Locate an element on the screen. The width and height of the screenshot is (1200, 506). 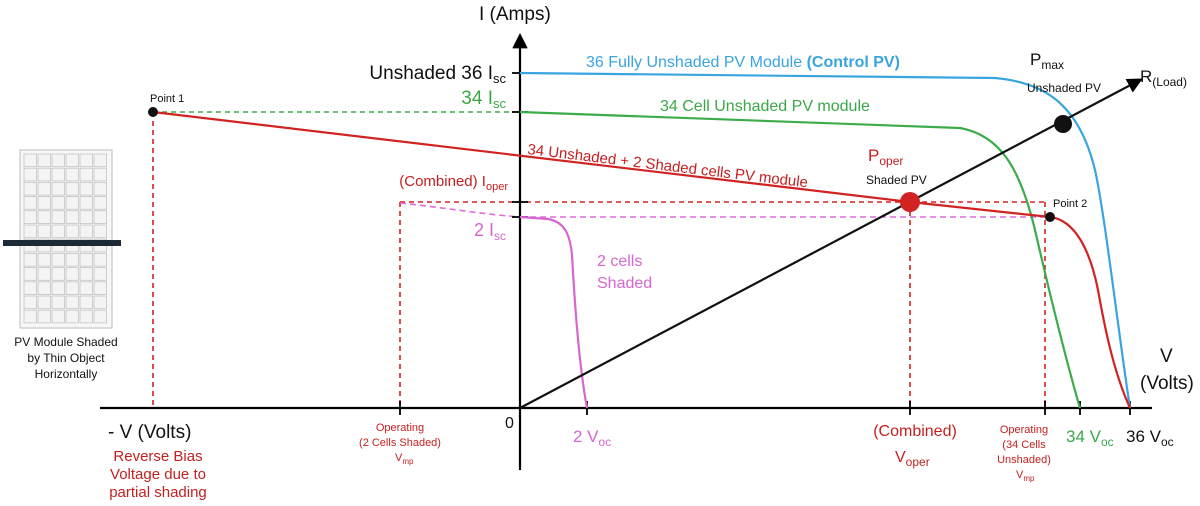
module-caption-line3: Horizontally is located at coordinates (66, 374).